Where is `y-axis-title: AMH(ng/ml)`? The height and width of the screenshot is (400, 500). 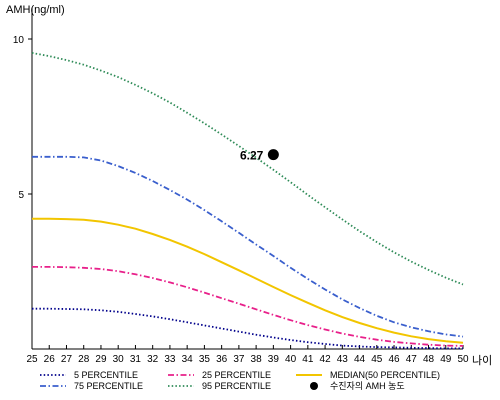 y-axis-title: AMH(ng/ml) is located at coordinates (35, 10).